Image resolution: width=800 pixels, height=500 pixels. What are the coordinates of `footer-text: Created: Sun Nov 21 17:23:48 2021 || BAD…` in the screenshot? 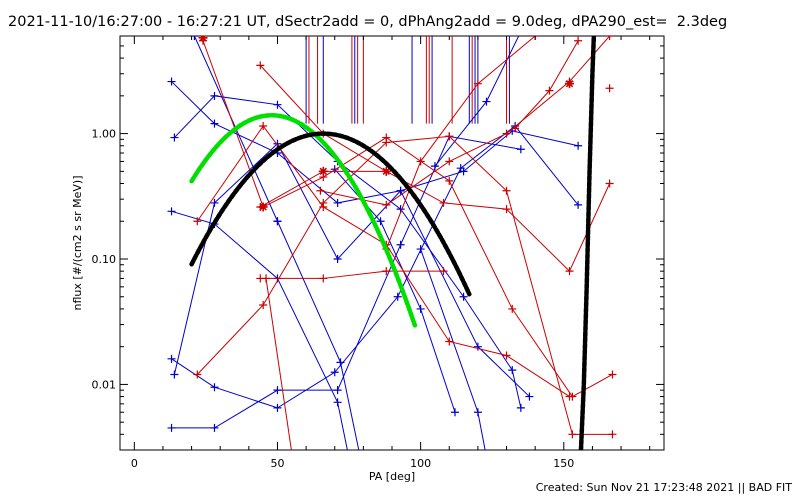 It's located at (663, 487).